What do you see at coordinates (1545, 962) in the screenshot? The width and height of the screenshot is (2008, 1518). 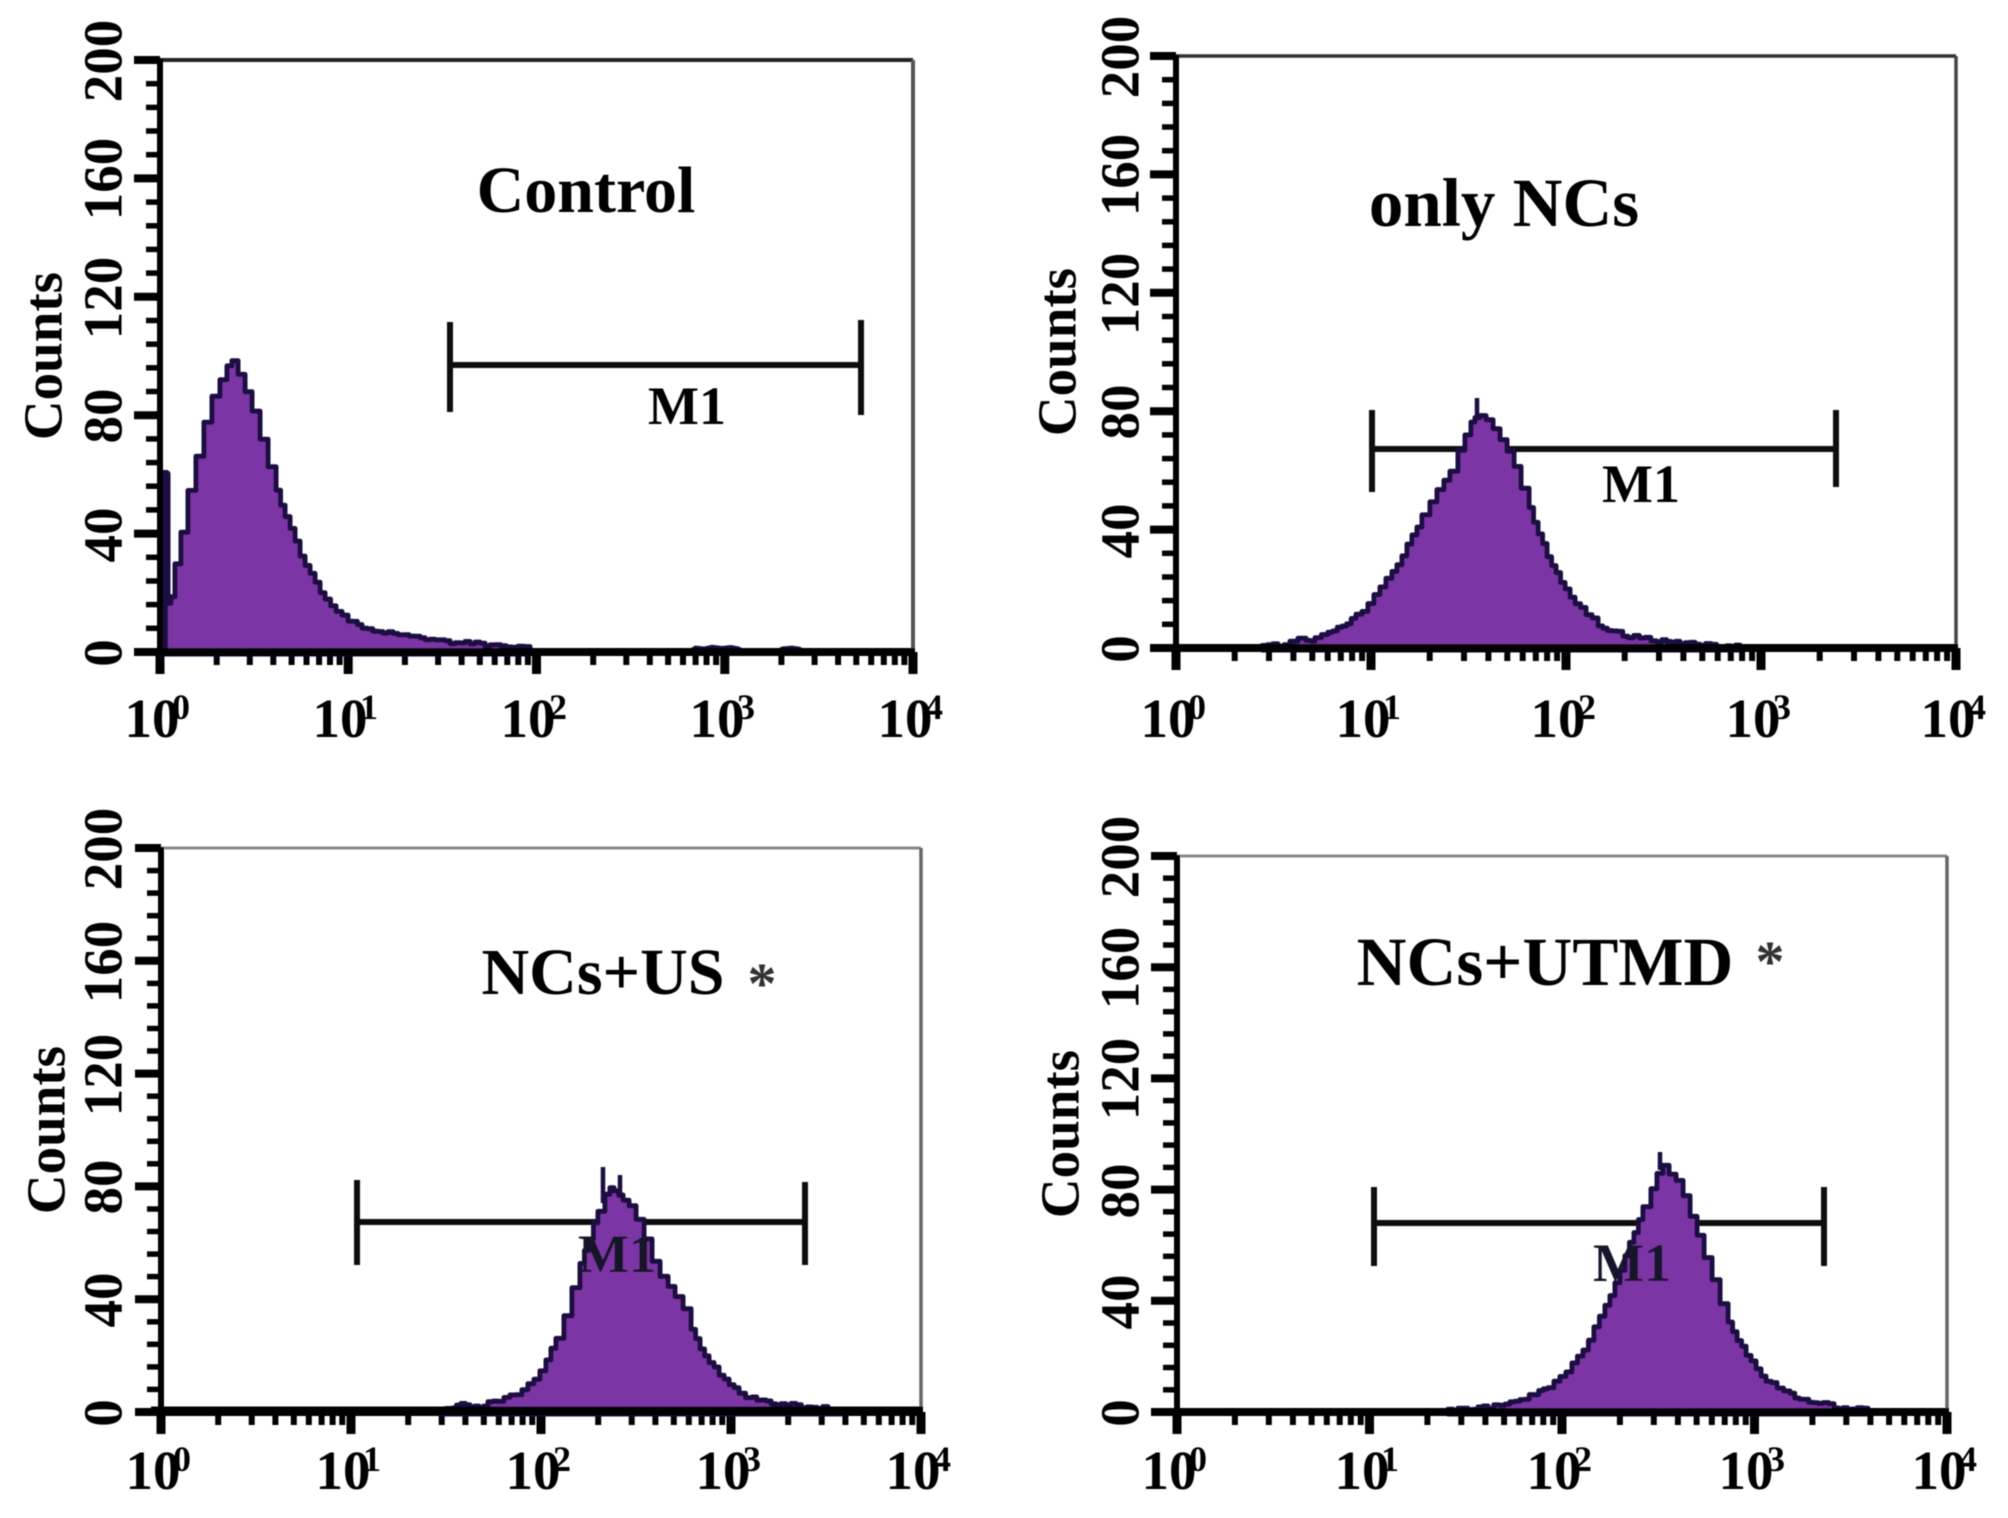 I see `svg-text: NCs+UTMD` at bounding box center [1545, 962].